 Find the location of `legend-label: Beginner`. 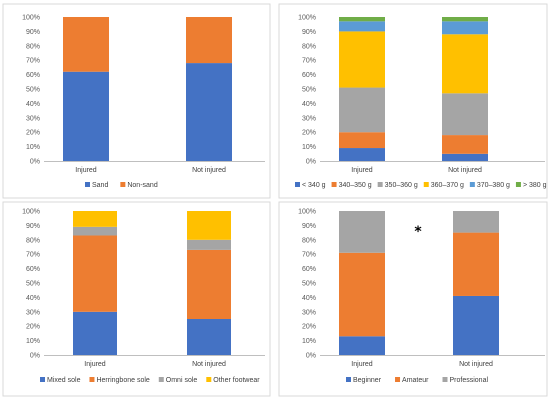

legend-label: Beginner is located at coordinates (367, 380).